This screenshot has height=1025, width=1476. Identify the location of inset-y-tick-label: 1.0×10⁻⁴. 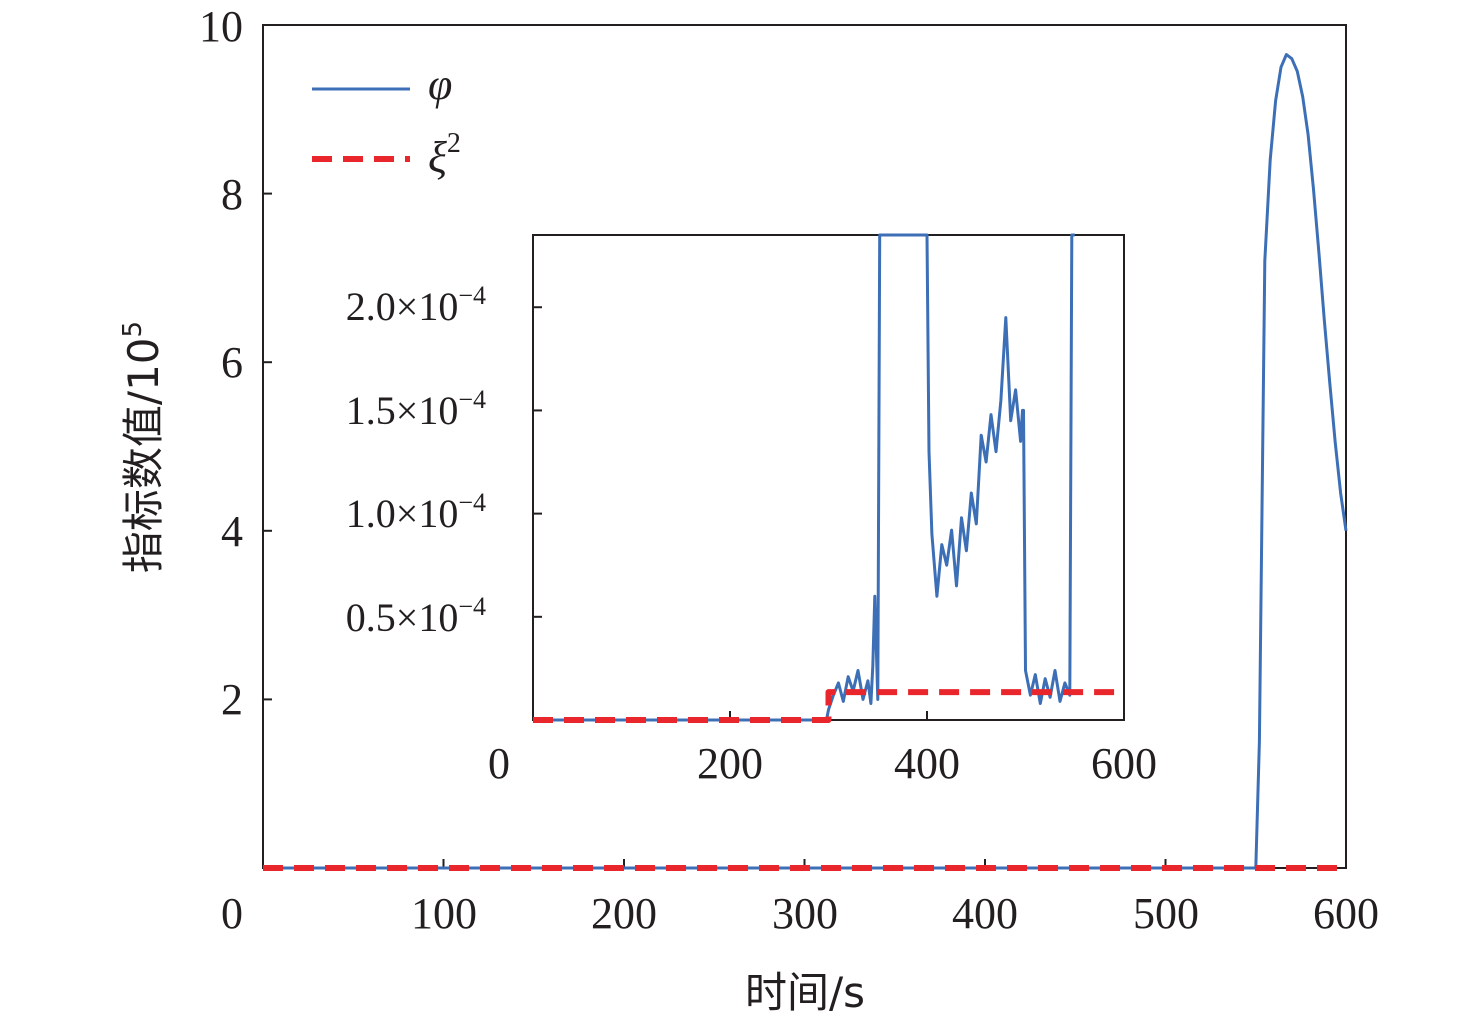
(416, 512).